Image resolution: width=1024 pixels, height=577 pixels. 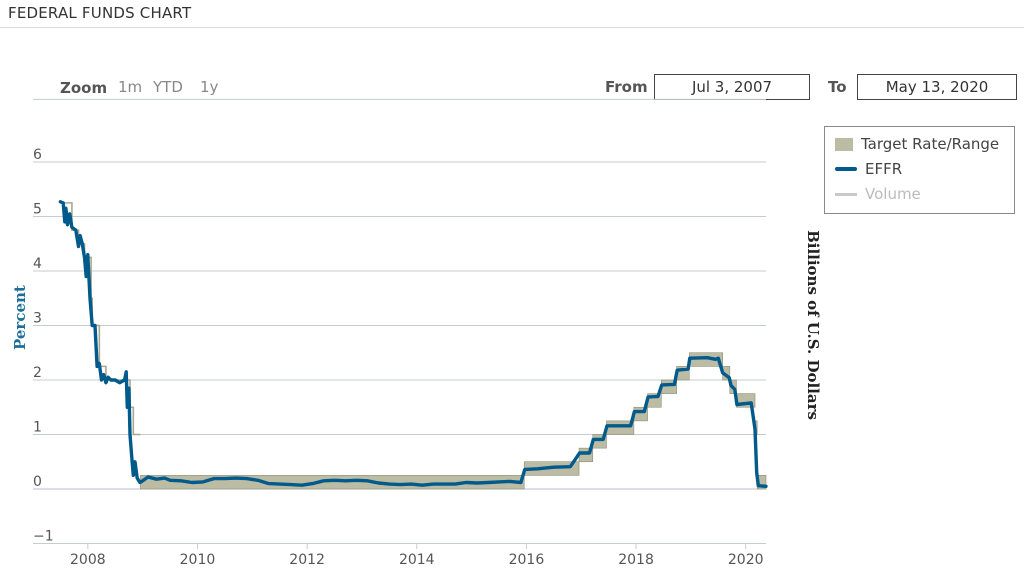 I want to click on legend-label-volume: Volume, so click(x=893, y=194).